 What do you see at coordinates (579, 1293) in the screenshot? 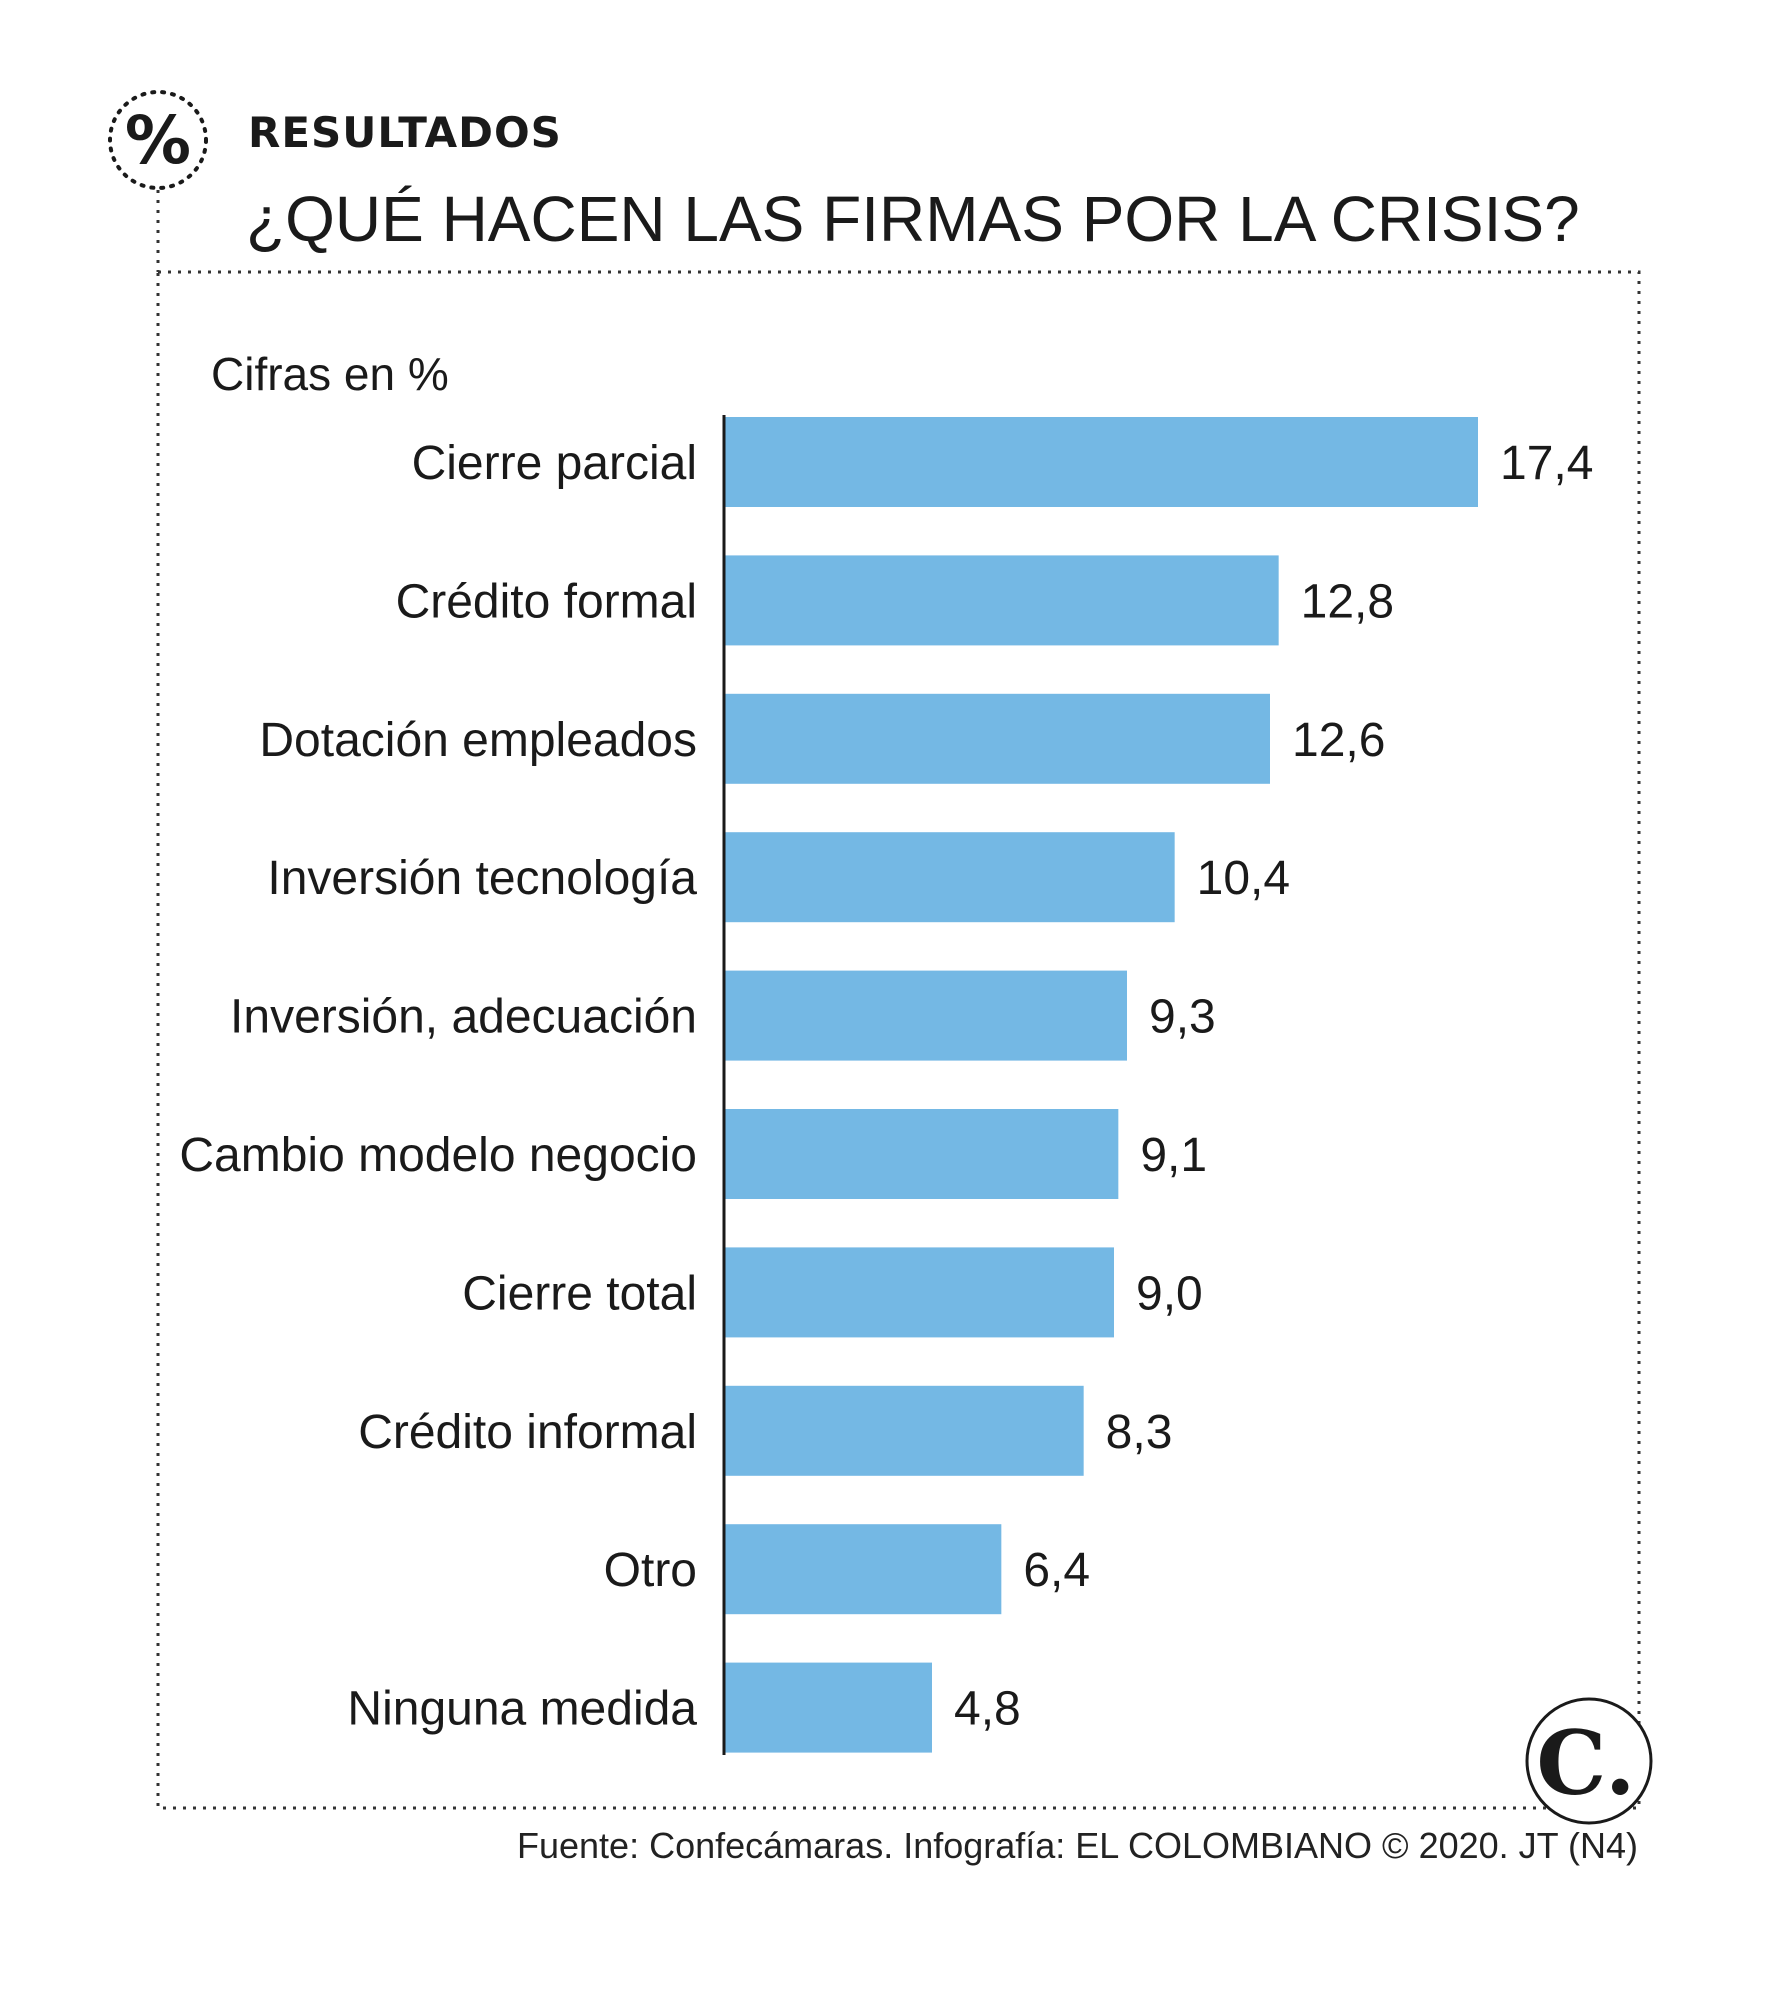
I see `category-label: Cierre total` at bounding box center [579, 1293].